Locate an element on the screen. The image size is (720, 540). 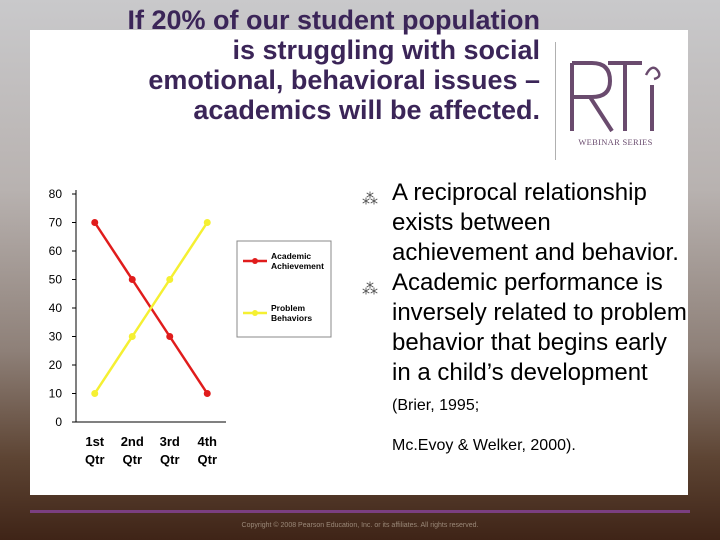
y-tick-label: 70 is located at coordinates (56, 223).